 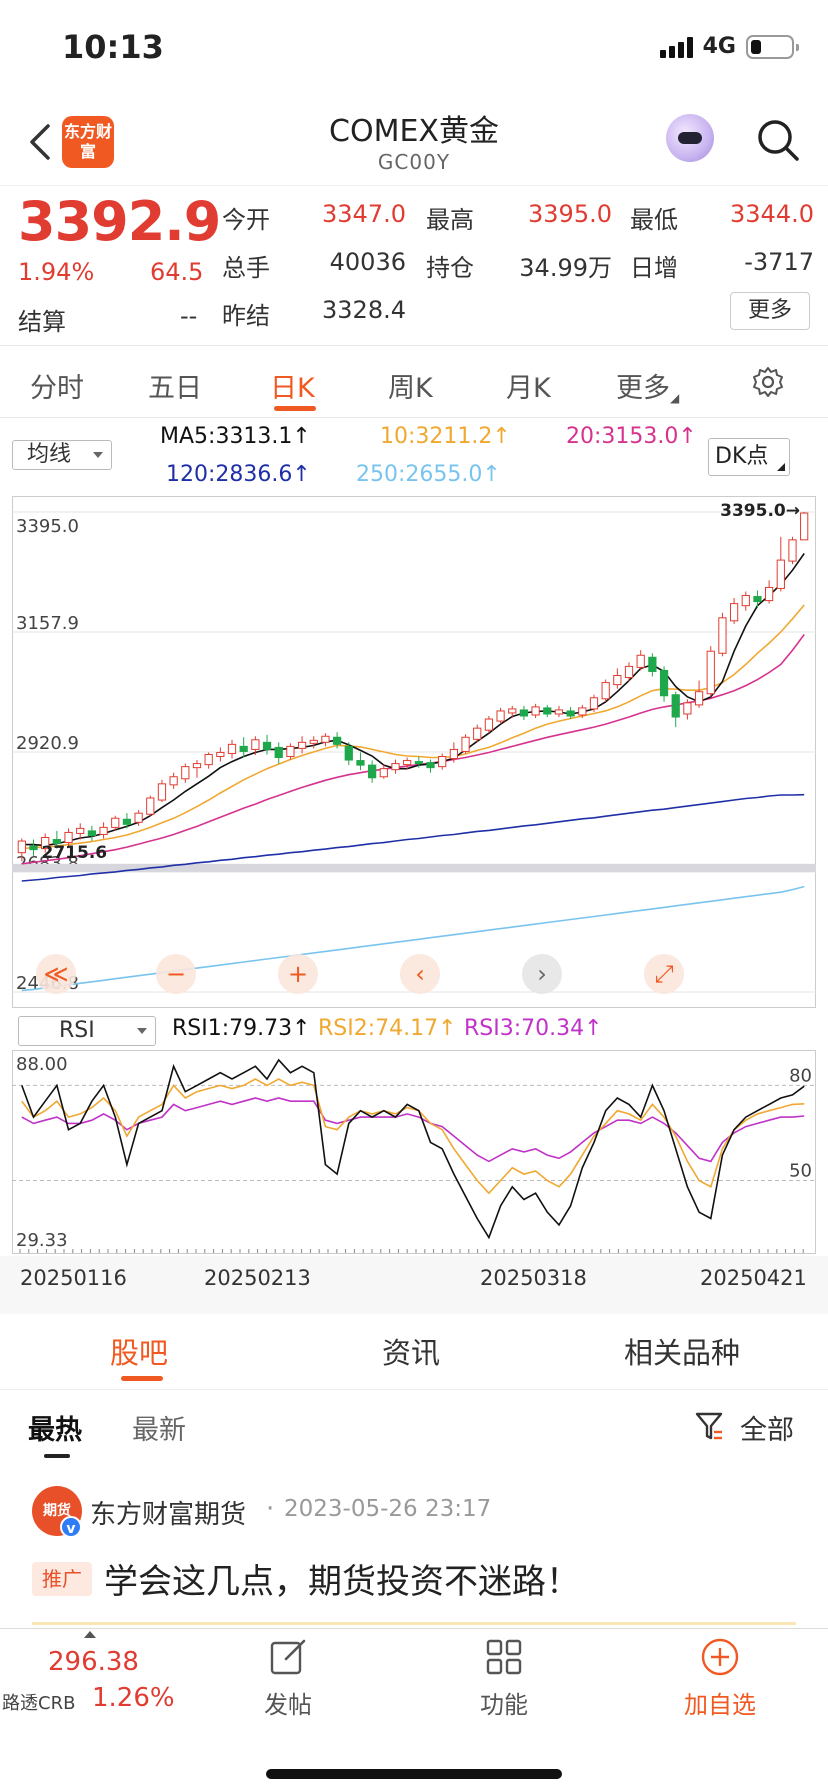 I want to click on ma20-legend: 20:3153.0↑, so click(x=631, y=436).